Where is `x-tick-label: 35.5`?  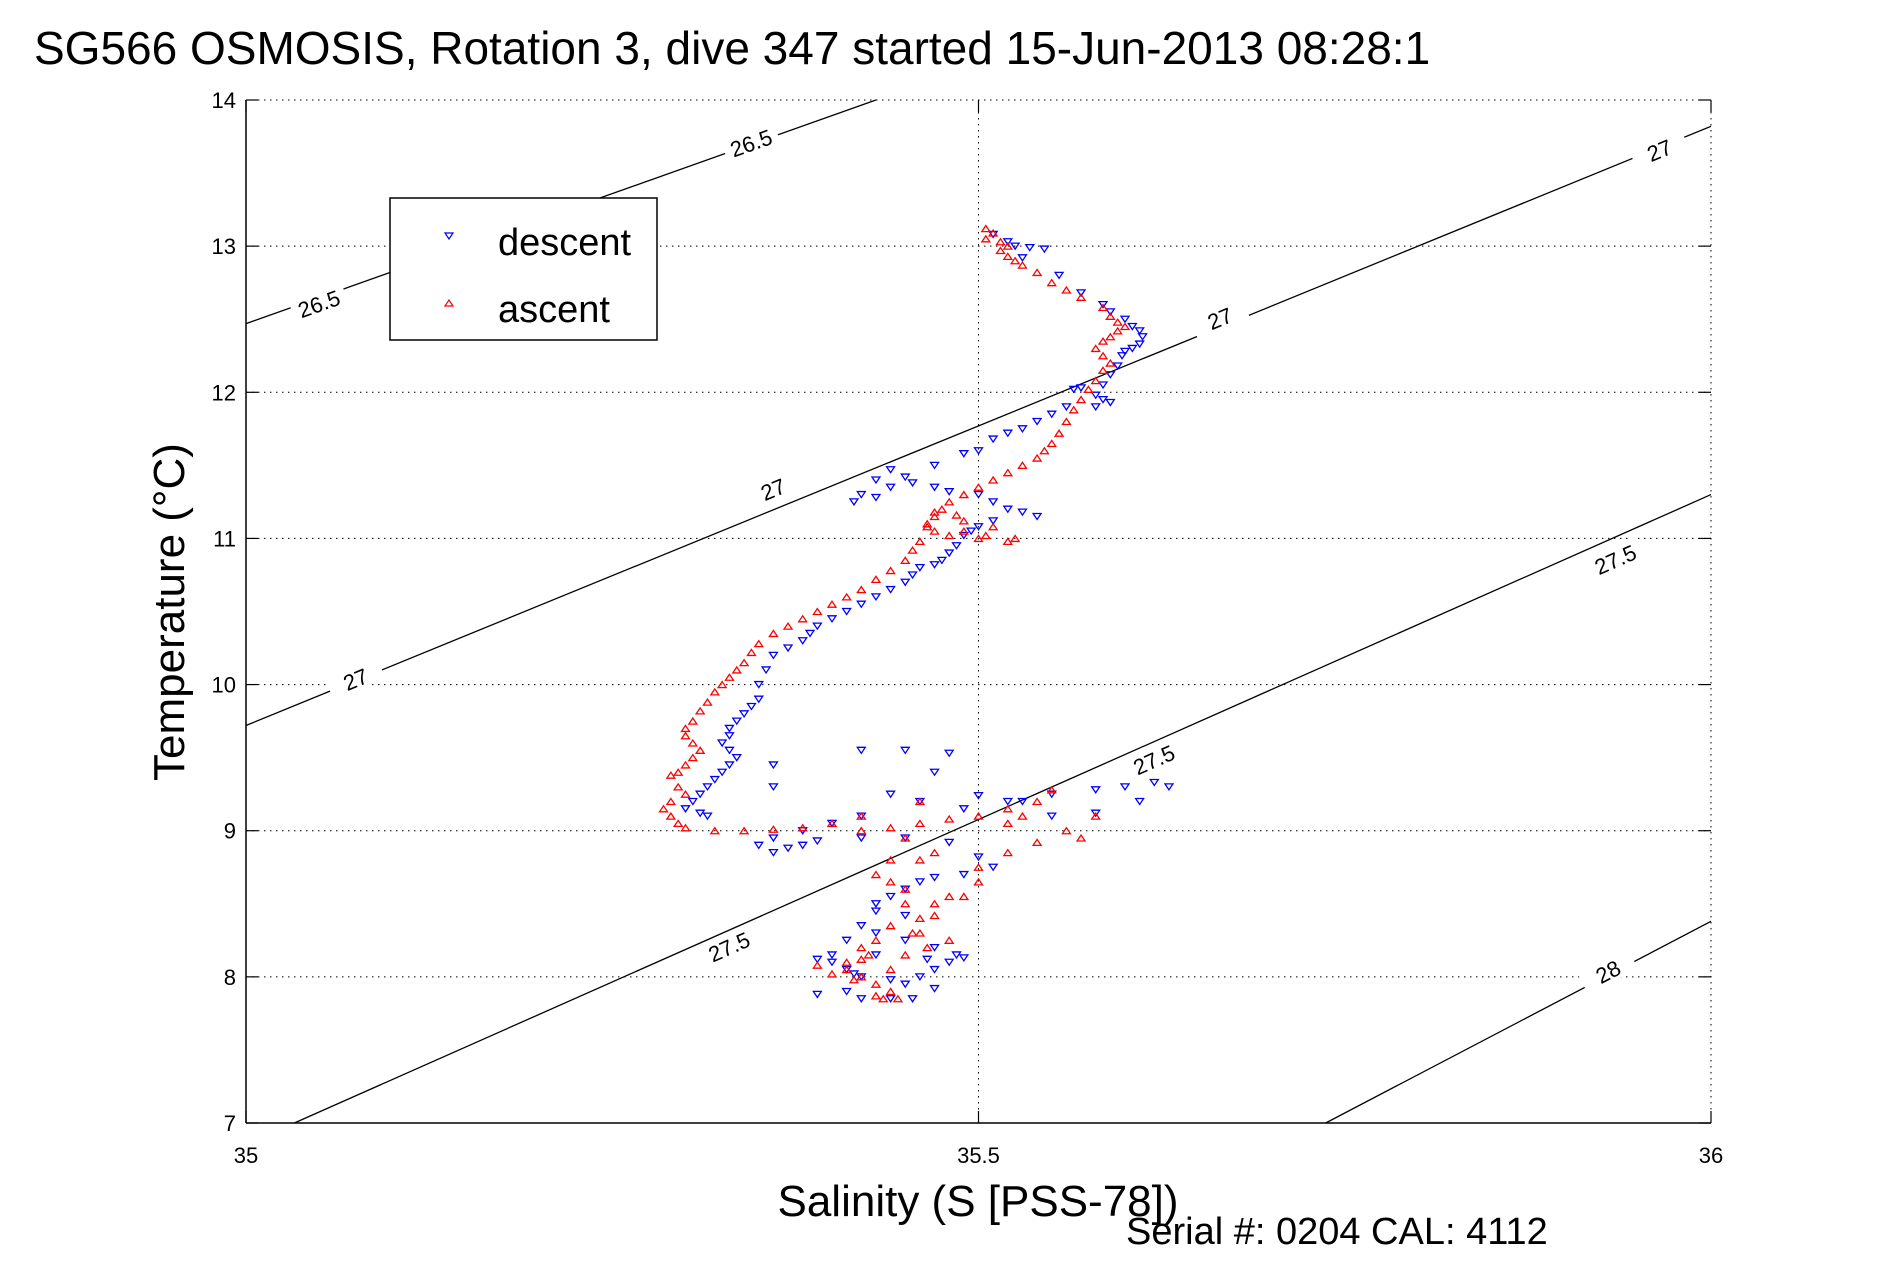 x-tick-label: 35.5 is located at coordinates (978, 1155).